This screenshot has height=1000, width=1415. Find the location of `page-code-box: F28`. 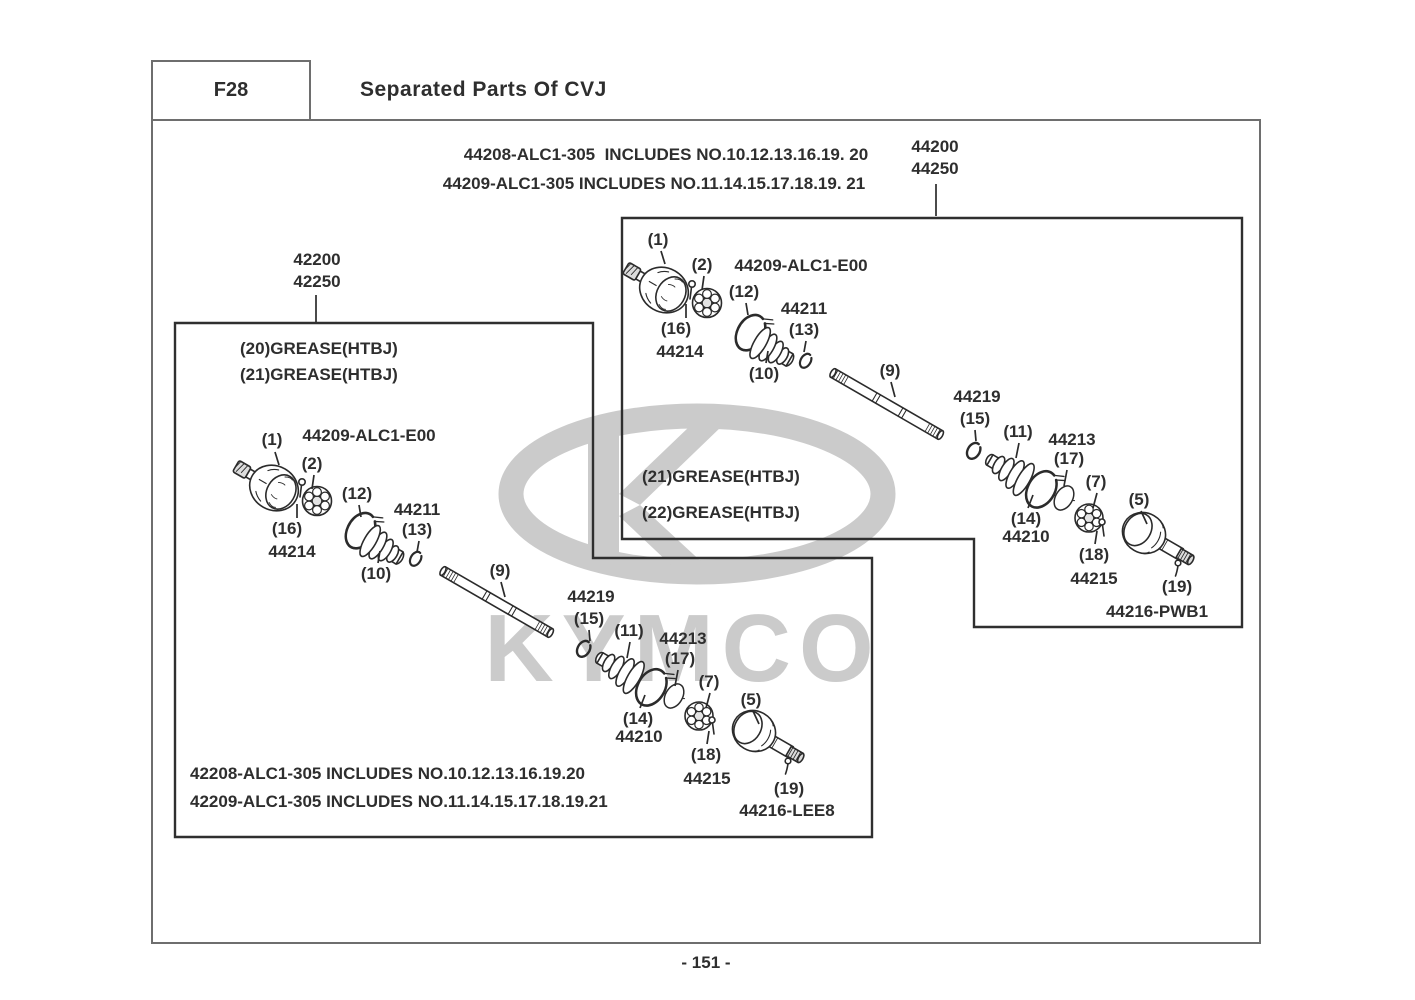

page-code-box: F28 is located at coordinates (231, 90).